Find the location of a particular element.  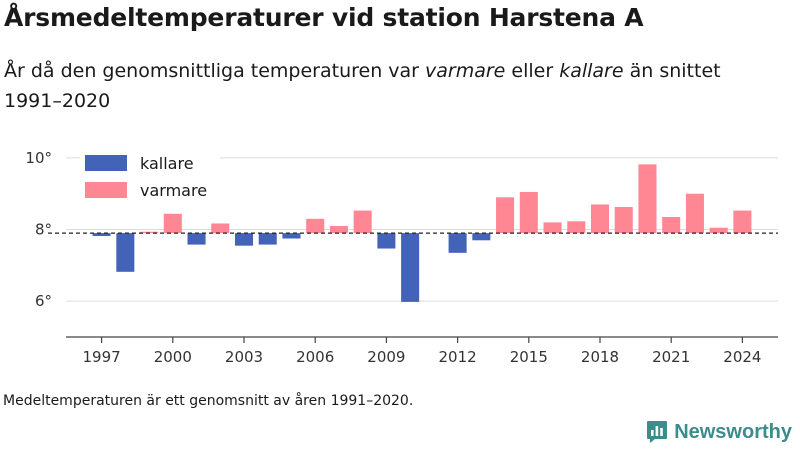

x-tick-label: 2000 is located at coordinates (173, 357).